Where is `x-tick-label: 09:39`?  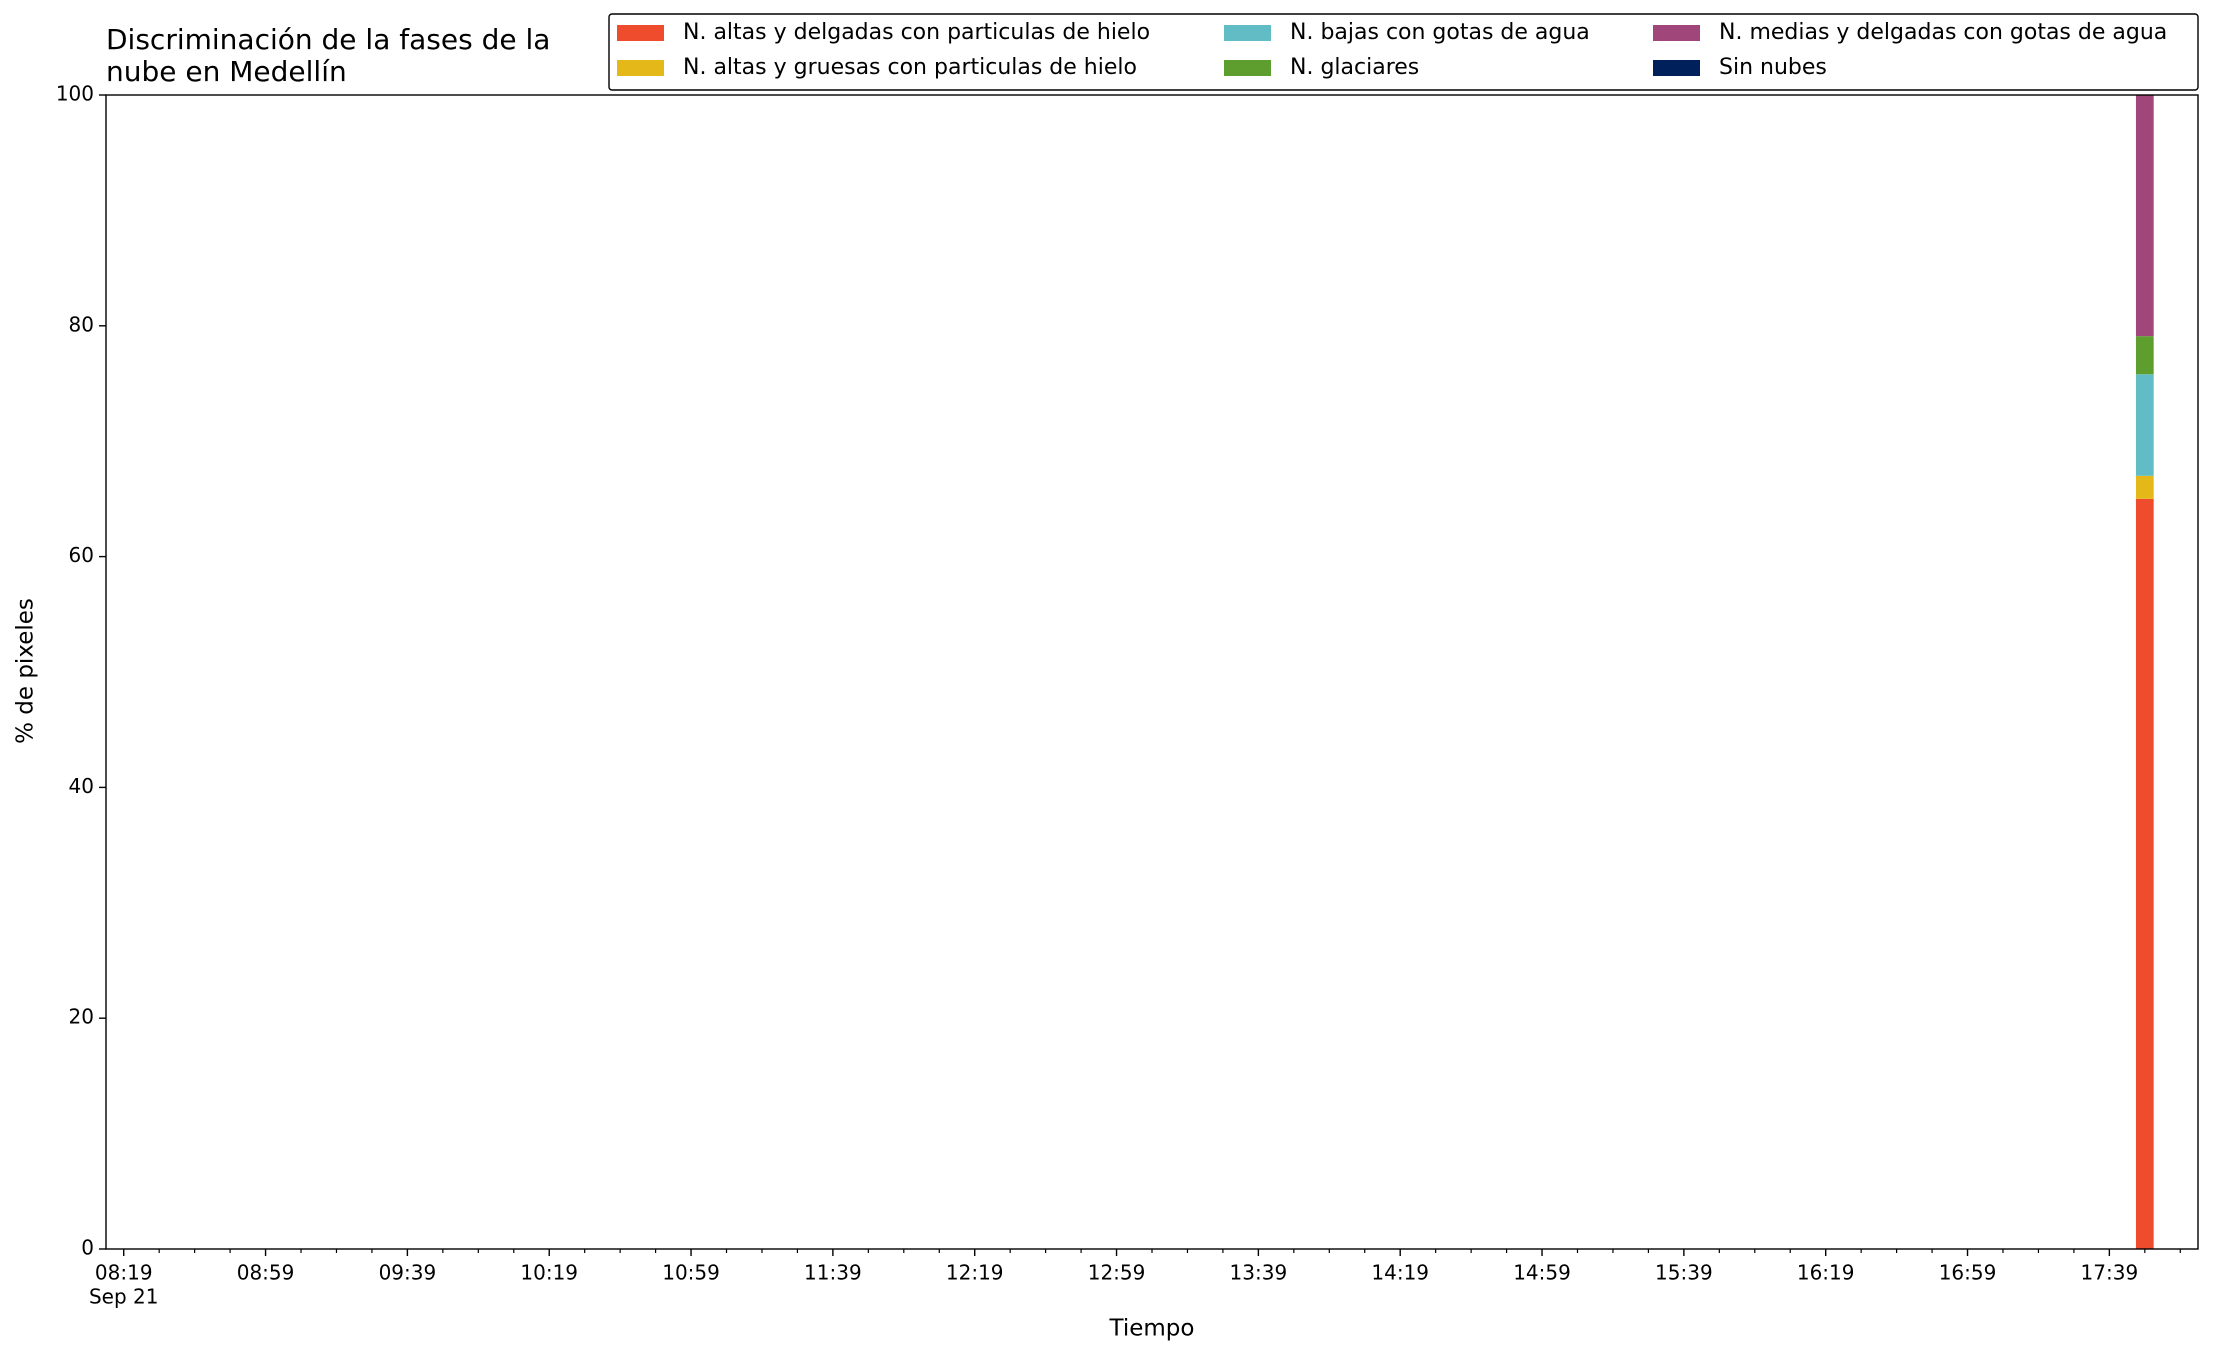 x-tick-label: 09:39 is located at coordinates (408, 1273).